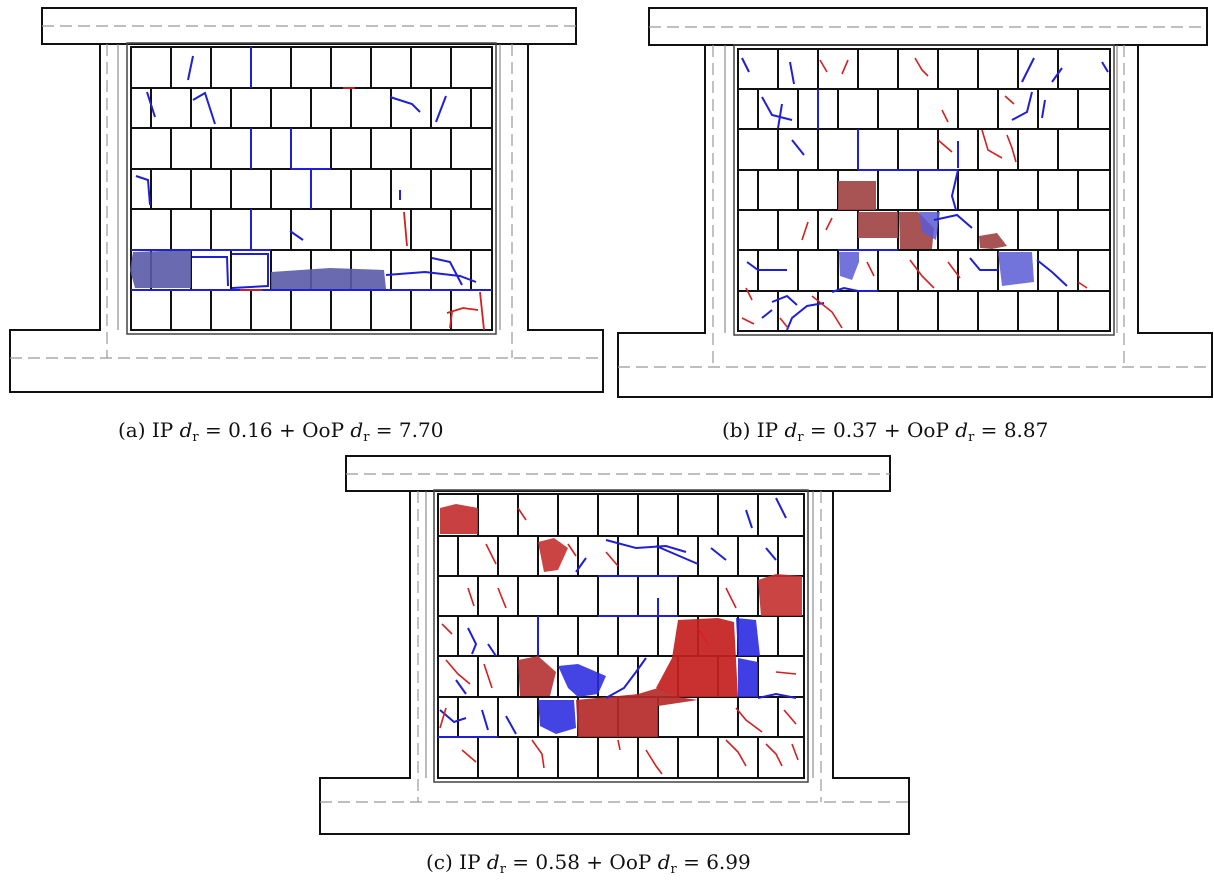  What do you see at coordinates (250, 430) in the screenshot?
I see `caption-a-ip-value: 0.16` at bounding box center [250, 430].